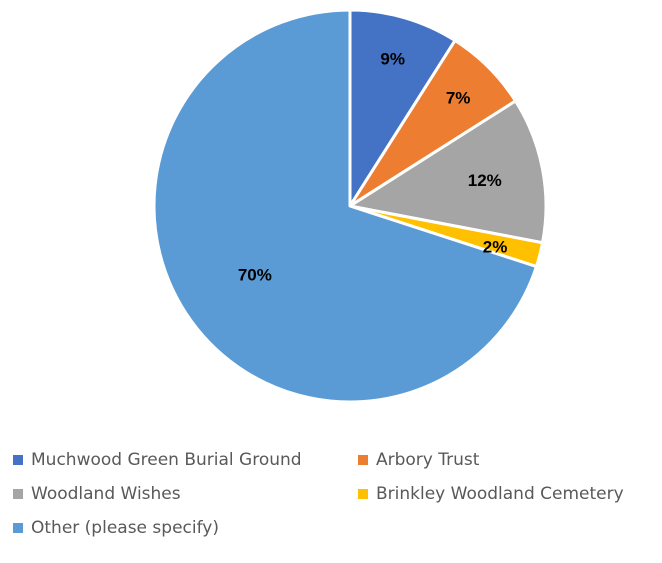  What do you see at coordinates (106, 494) in the screenshot?
I see `legend-label-woodland-wishes: Woodland Wishes` at bounding box center [106, 494].